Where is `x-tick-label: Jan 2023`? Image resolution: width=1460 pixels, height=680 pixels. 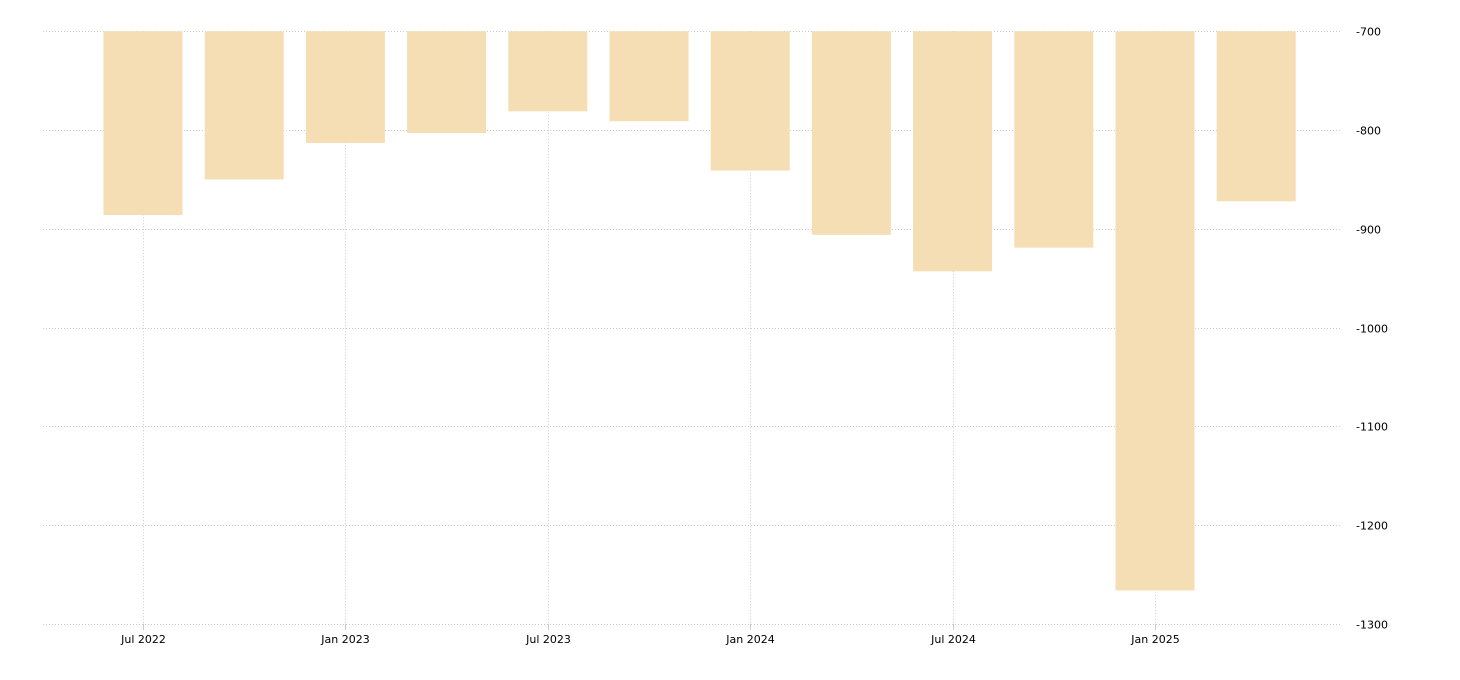 x-tick-label: Jan 2023 is located at coordinates (344, 639).